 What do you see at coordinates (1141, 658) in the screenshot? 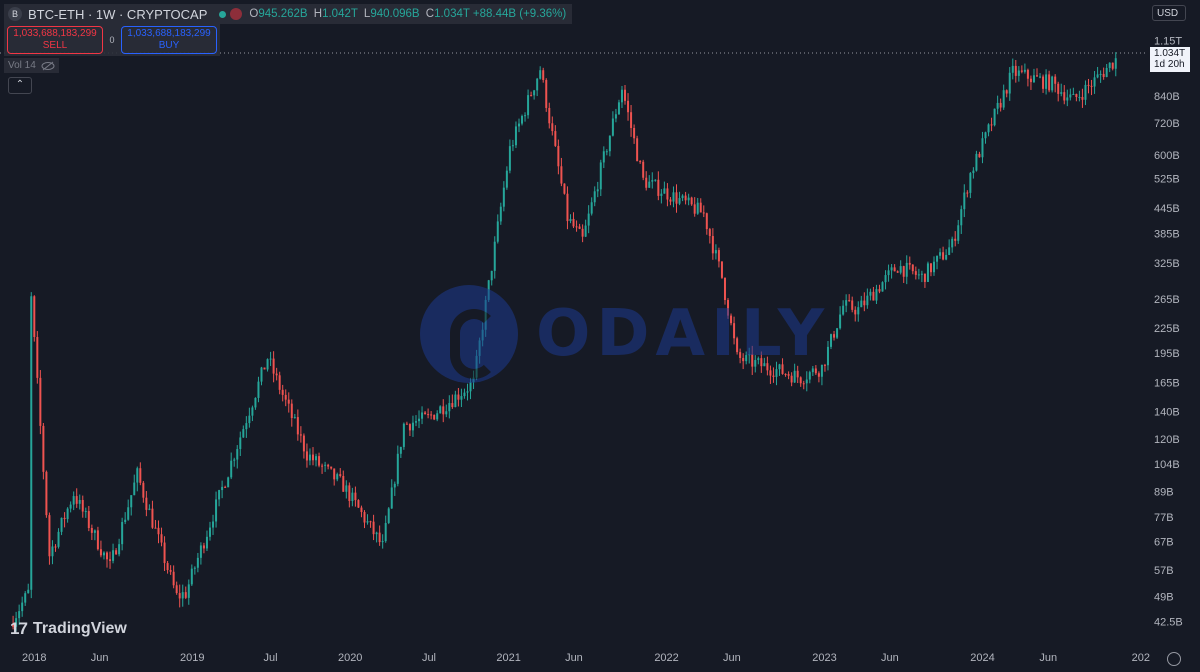
I see `time-axis-tick-label: 202` at bounding box center [1141, 658].